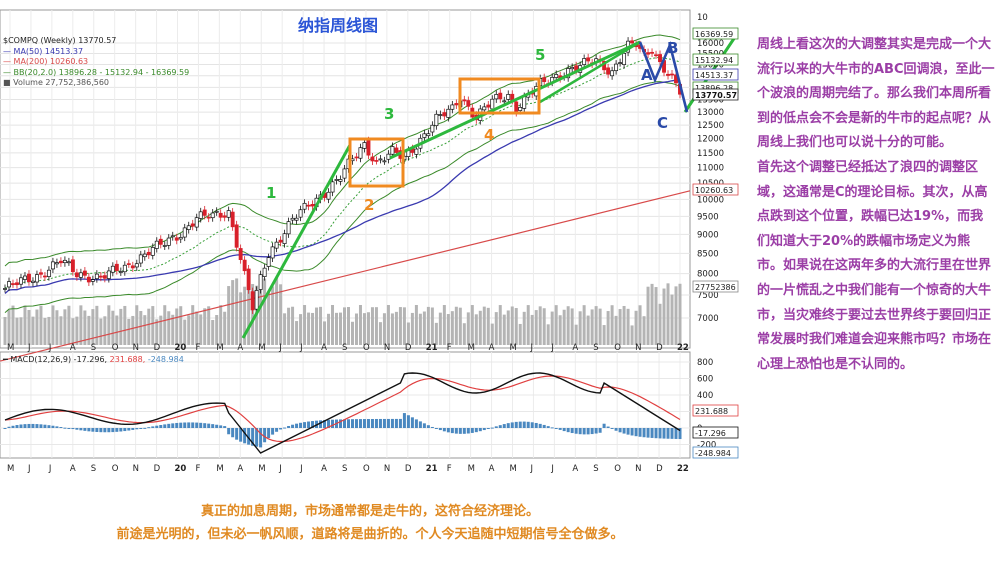 The width and height of the screenshot is (1000, 587). Describe the element at coordinates (714, 34) in the screenshot. I see `badge-bb-upper-text: 16369.59` at that location.